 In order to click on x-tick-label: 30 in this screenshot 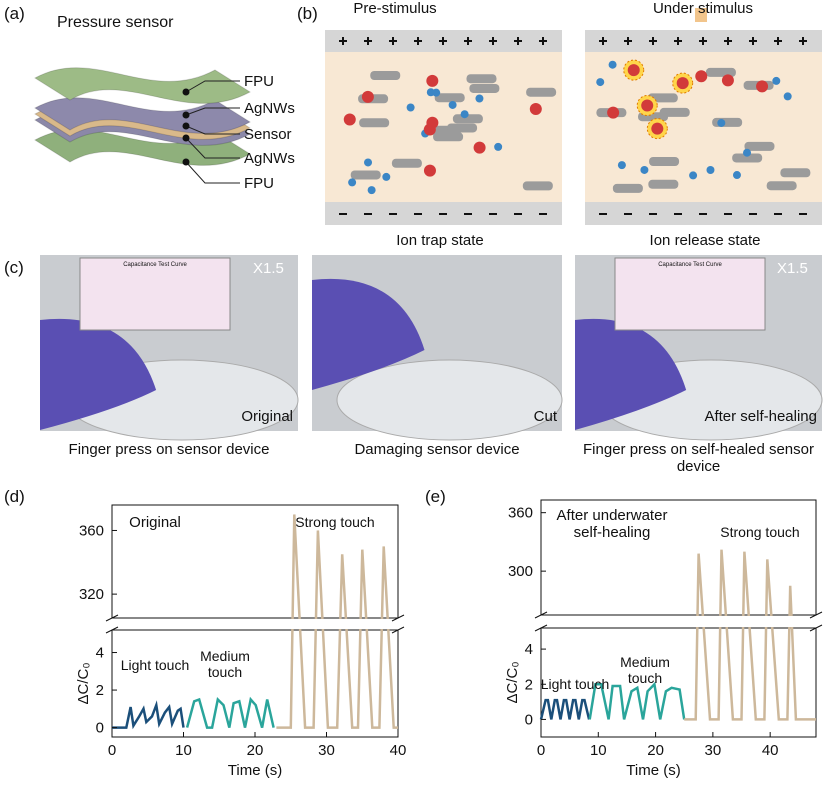, I will do `click(713, 750)`.